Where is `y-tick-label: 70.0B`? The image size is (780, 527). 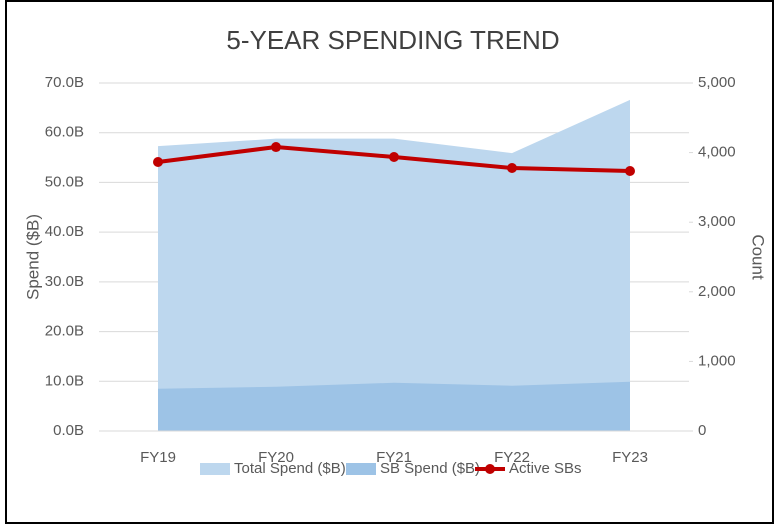 y-tick-label: 70.0B is located at coordinates (64, 82).